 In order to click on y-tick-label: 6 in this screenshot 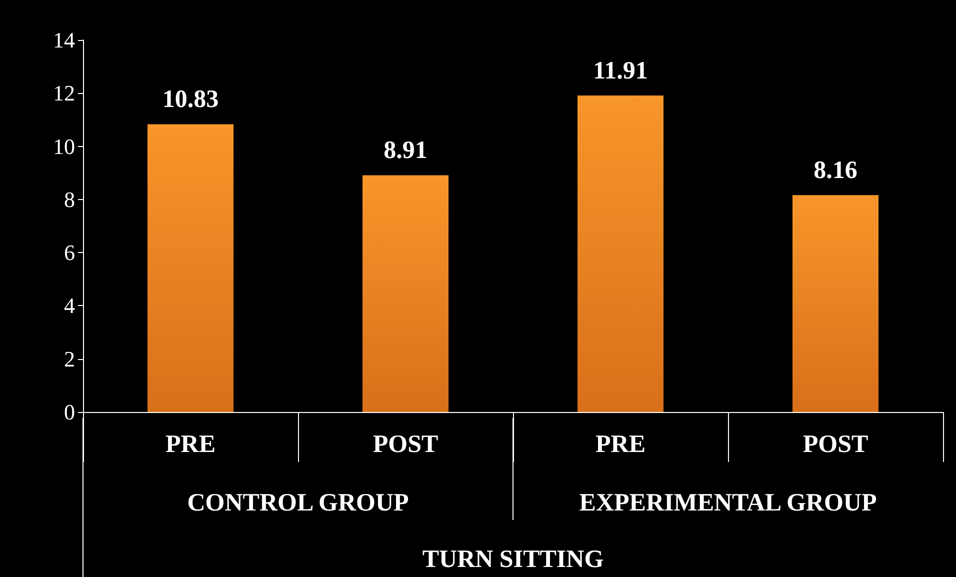, I will do `click(69, 253)`.